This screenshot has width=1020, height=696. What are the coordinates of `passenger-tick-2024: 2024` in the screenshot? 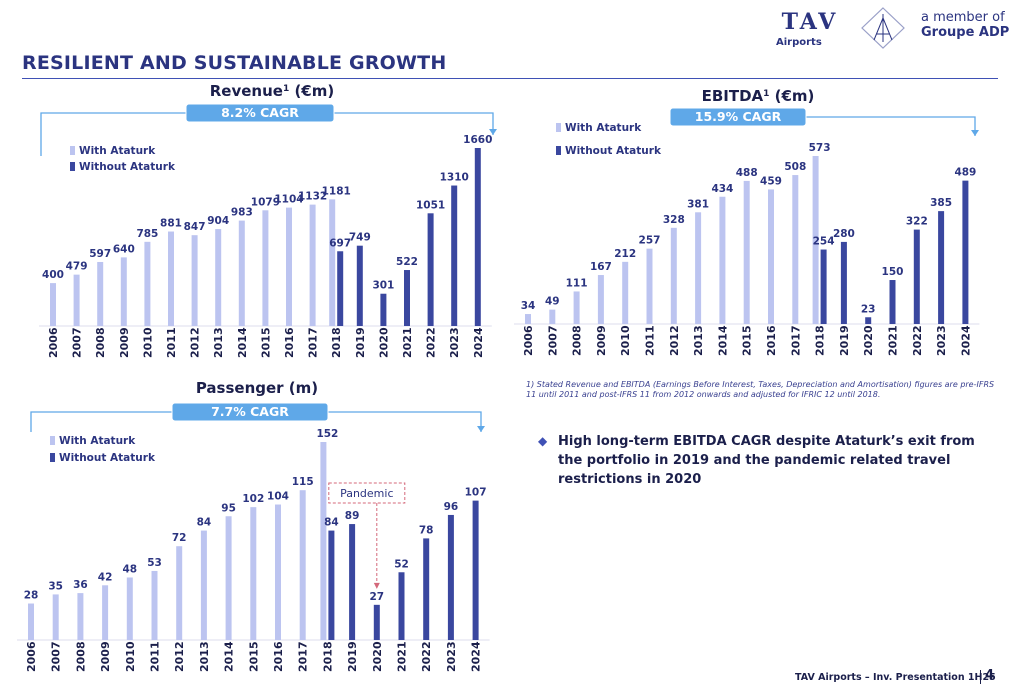 It's located at (476, 656).